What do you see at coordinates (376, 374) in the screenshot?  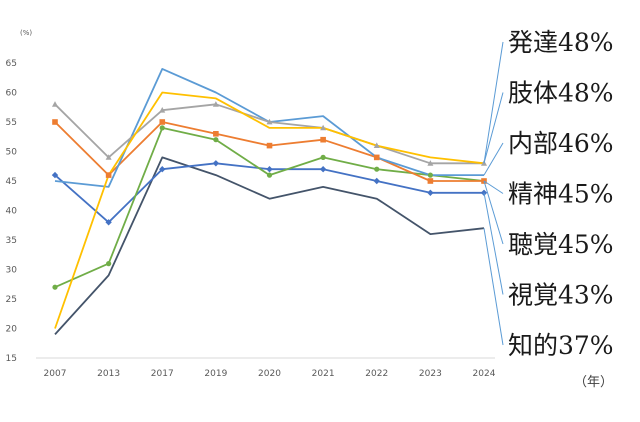 I see `x-tick-label: 2022` at bounding box center [376, 374].